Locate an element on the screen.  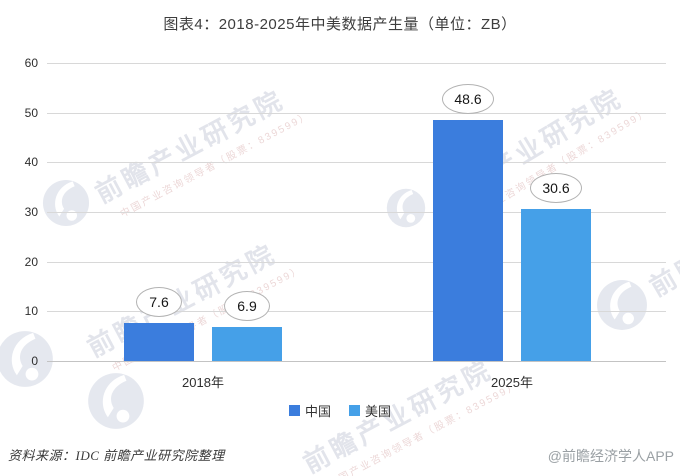
legend-item-usa: 美国 is located at coordinates (370, 410).